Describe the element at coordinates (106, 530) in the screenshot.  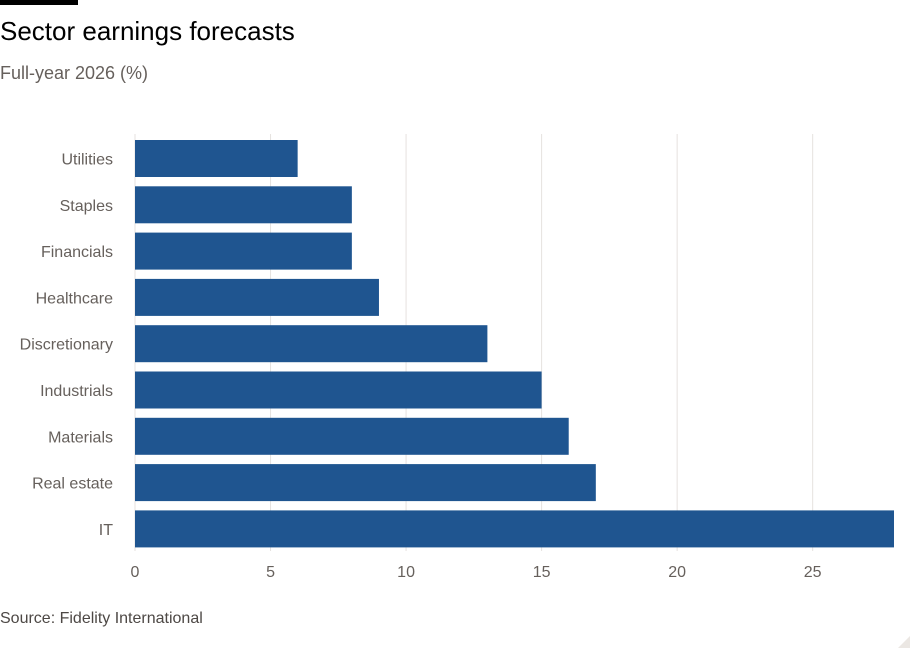
I see `category-label-it: IT` at that location.